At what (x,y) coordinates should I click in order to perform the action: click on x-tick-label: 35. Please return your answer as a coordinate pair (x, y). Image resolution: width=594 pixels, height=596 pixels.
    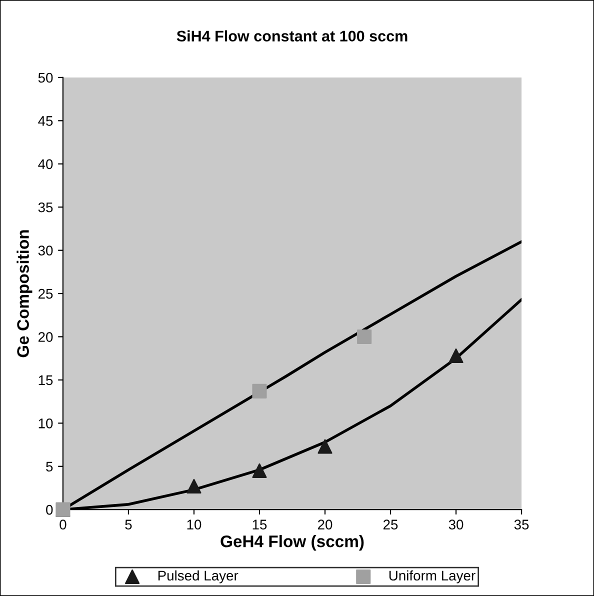
    Looking at the image, I should click on (521, 525).